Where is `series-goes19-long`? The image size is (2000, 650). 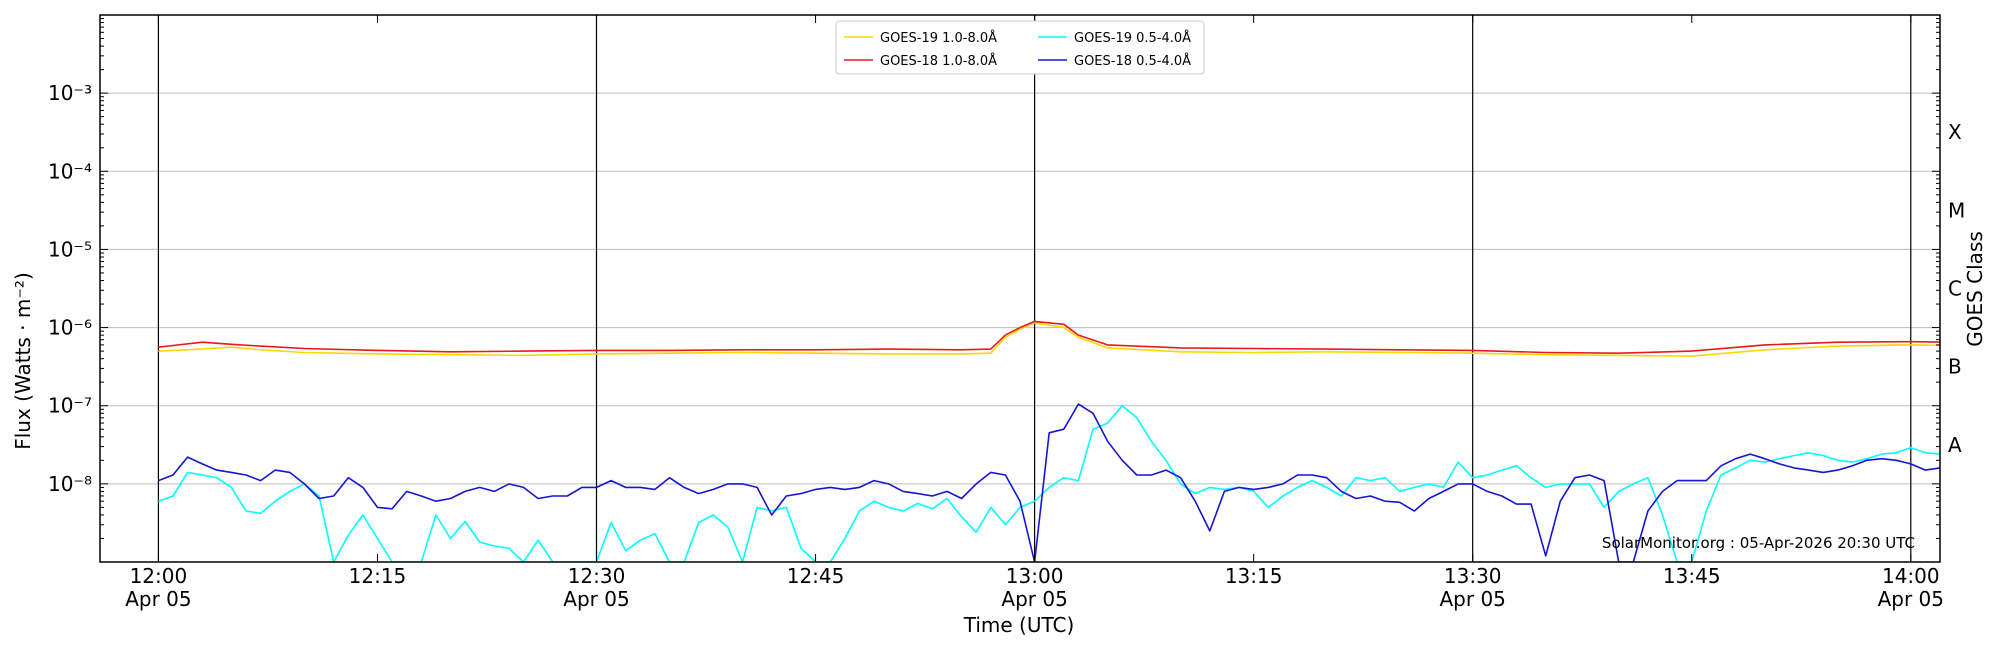
series-goes19-long is located at coordinates (1049, 339).